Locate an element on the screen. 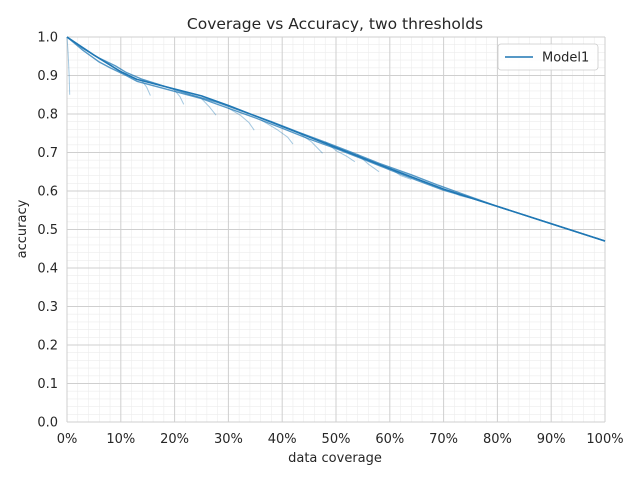  x-tick-label: 50% is located at coordinates (336, 439).